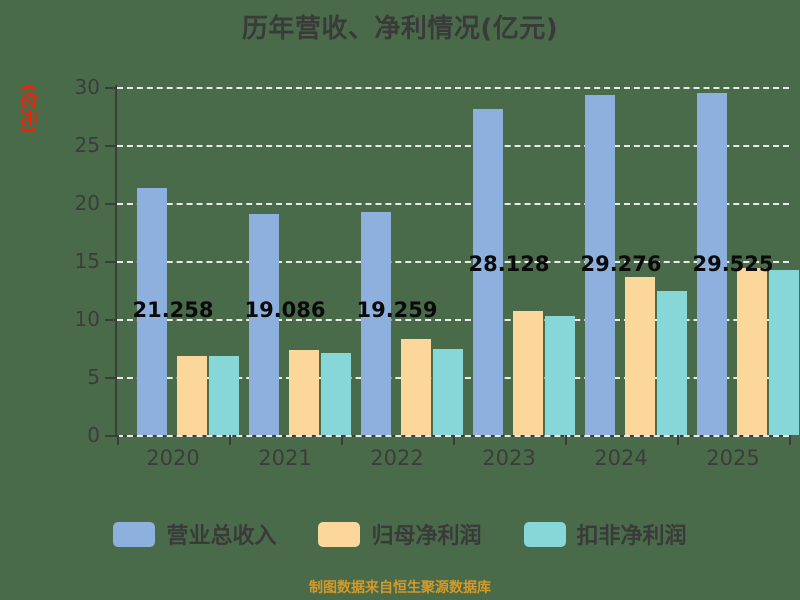 This screenshot has width=800, height=600. I want to click on y-axis-unit-label: (亿元), so click(28, 109).